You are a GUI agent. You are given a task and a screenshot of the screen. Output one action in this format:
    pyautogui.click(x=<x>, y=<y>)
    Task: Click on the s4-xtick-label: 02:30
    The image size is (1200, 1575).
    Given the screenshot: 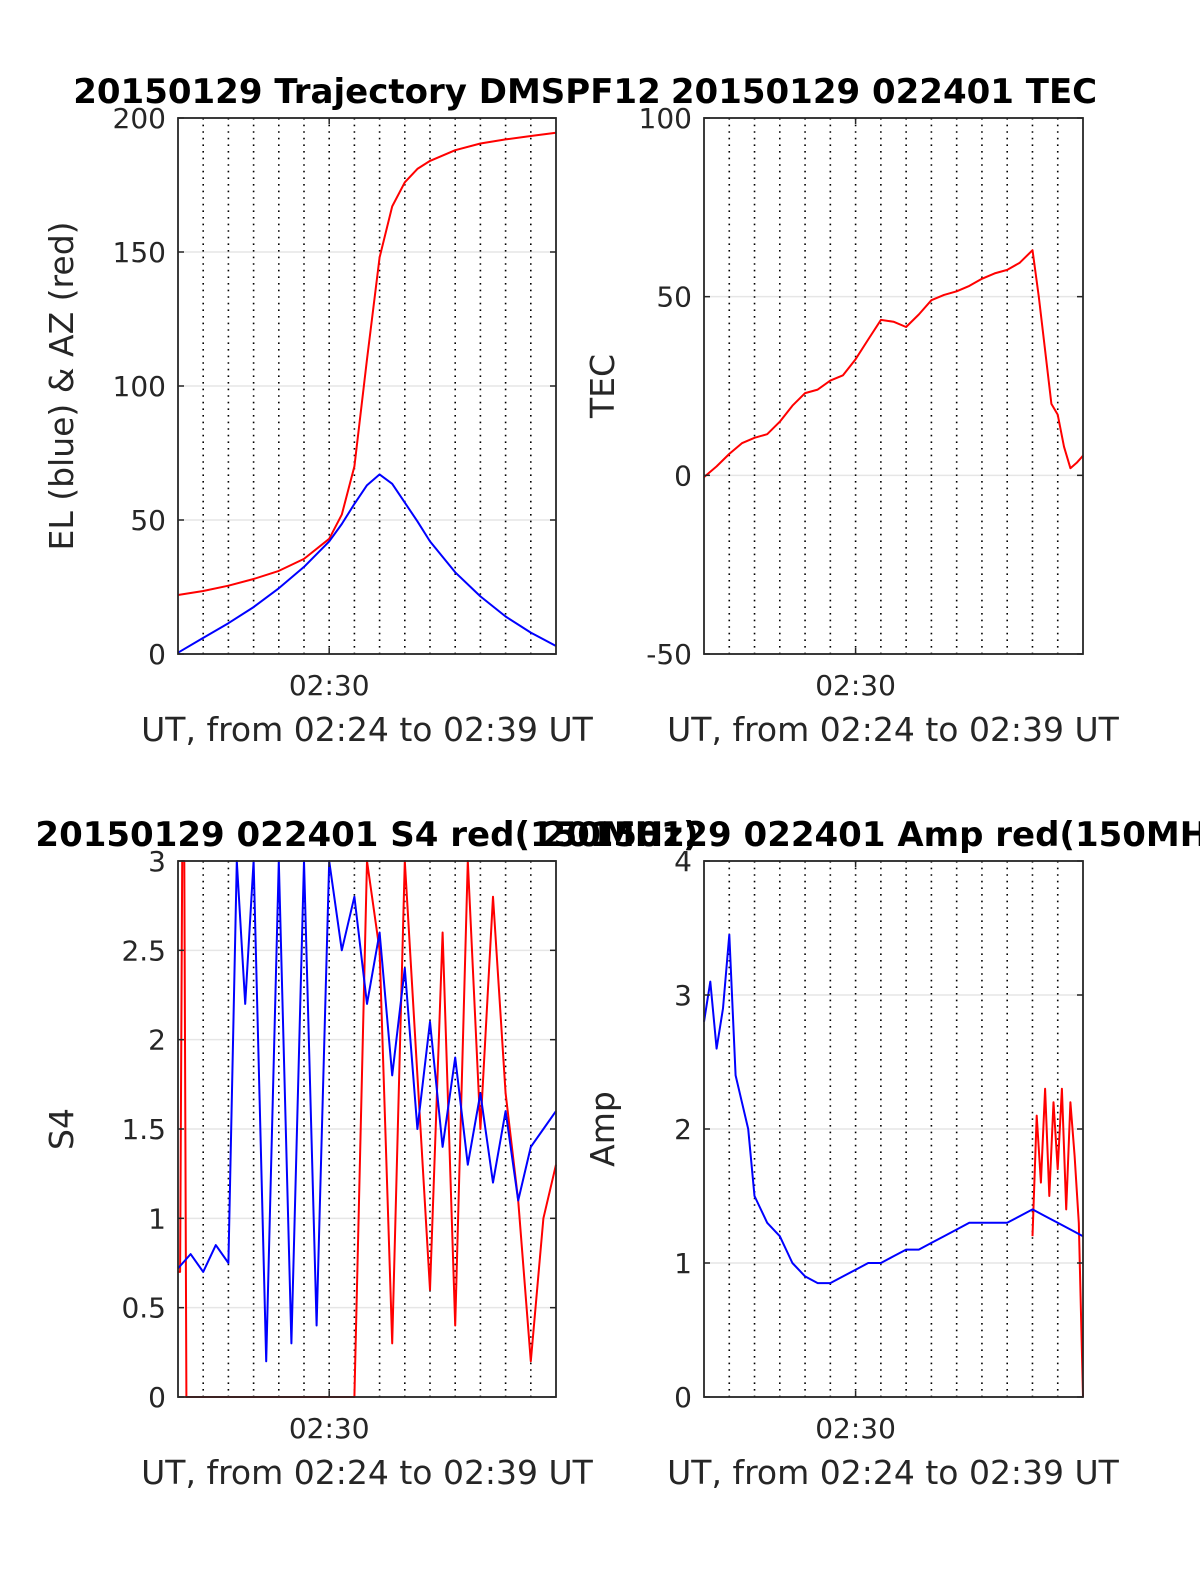 What is the action you would take?
    pyautogui.click(x=329, y=1428)
    